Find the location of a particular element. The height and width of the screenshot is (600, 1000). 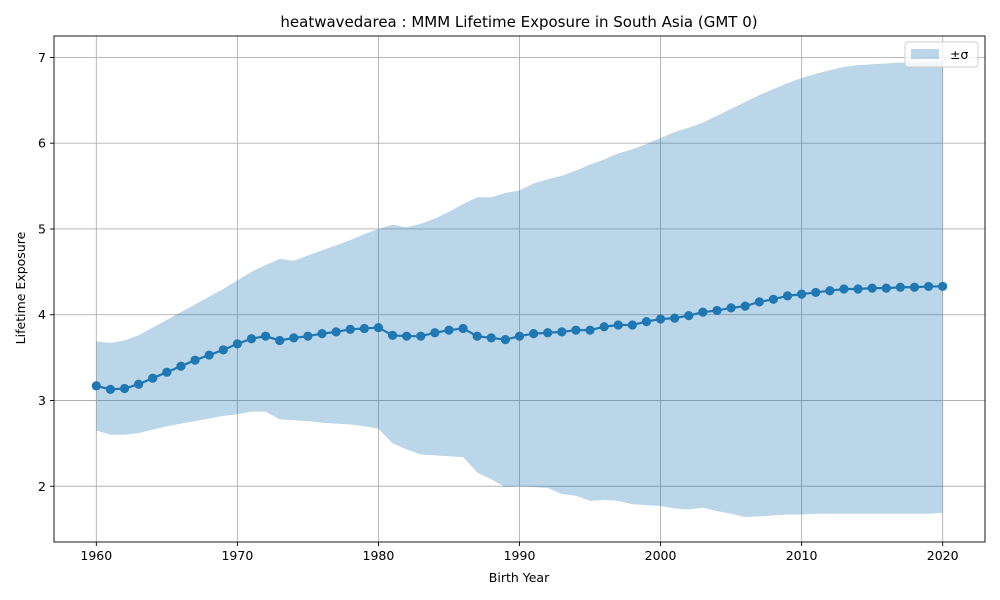

legend: ±σ is located at coordinates (941, 54).